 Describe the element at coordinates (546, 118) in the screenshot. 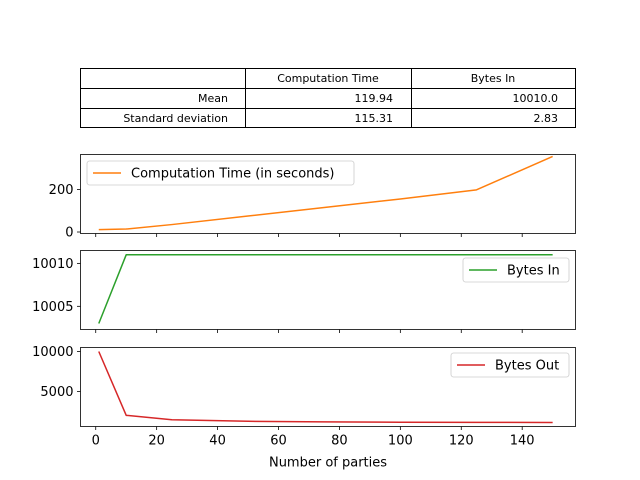

I see `table-cell-std-bytes-in: 2.83` at that location.